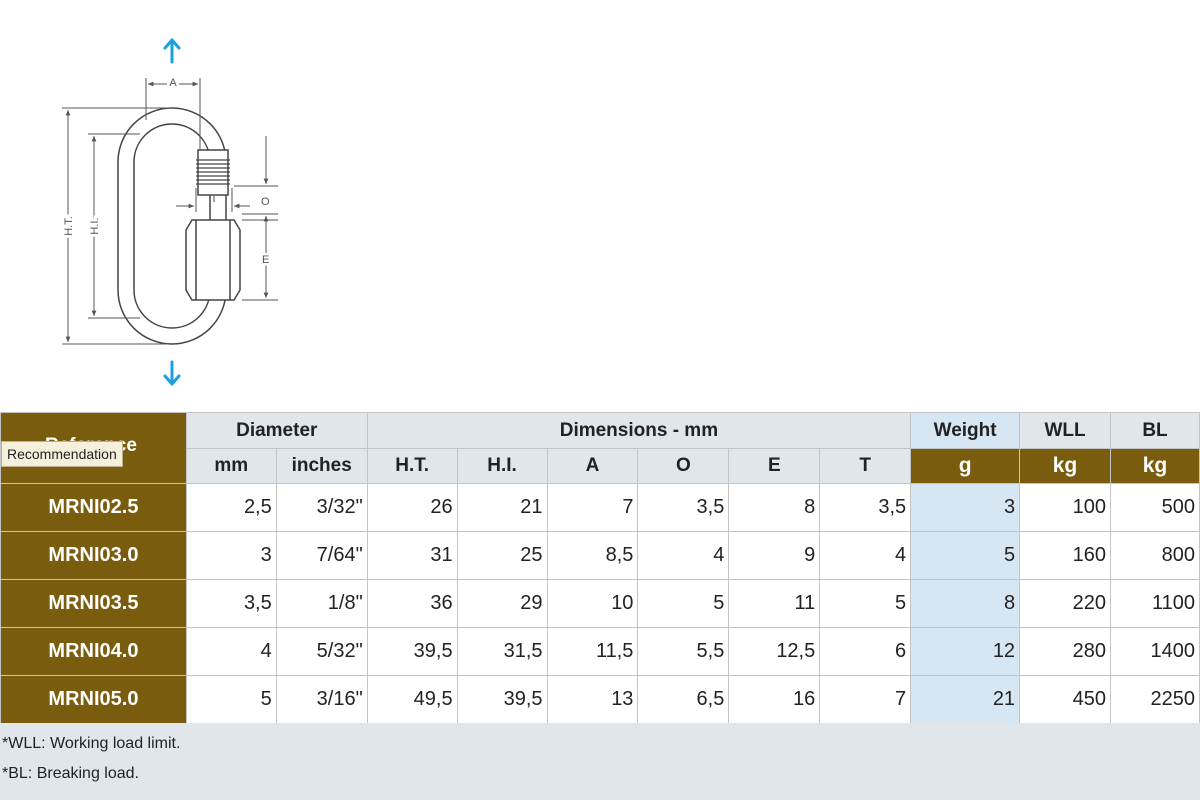 The image size is (1200, 800). I want to click on reference-cell: MRNI04.0, so click(93, 651).